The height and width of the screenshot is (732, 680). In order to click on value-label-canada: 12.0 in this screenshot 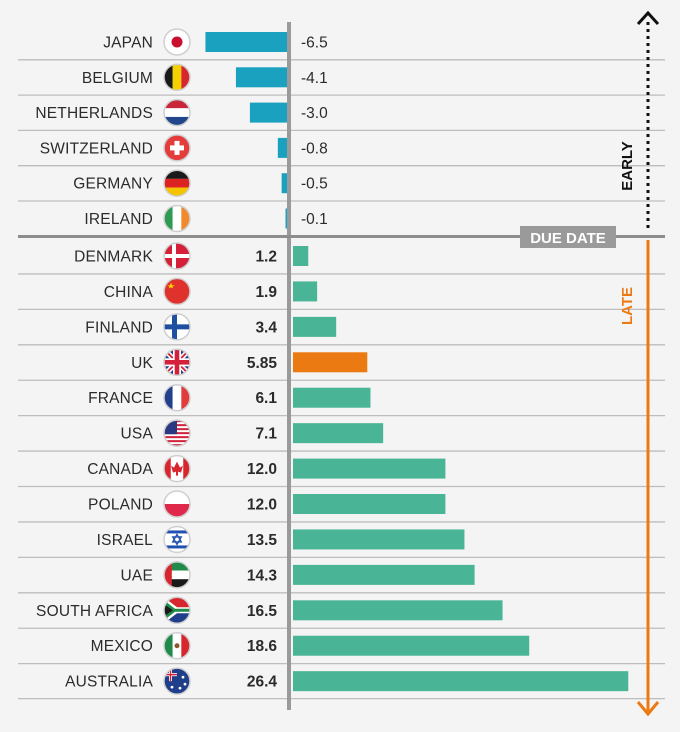, I will do `click(262, 469)`.